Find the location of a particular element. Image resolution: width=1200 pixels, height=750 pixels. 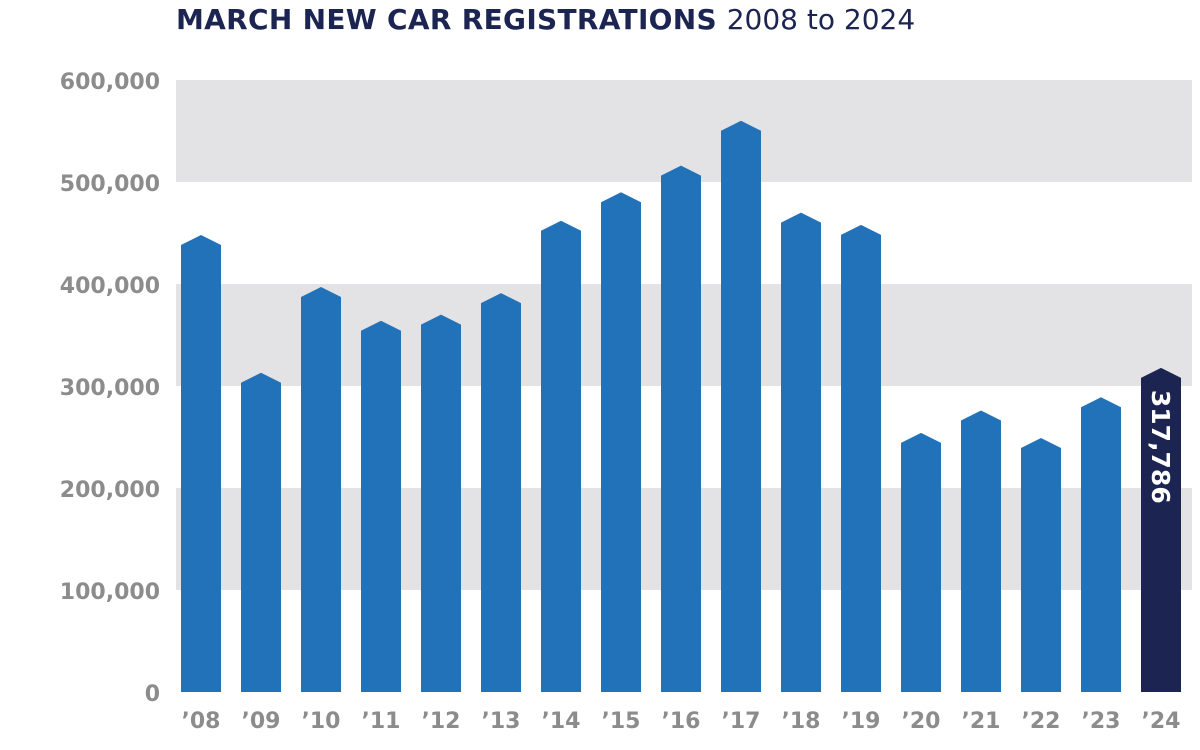

x-tick-label: ’15 is located at coordinates (621, 721).